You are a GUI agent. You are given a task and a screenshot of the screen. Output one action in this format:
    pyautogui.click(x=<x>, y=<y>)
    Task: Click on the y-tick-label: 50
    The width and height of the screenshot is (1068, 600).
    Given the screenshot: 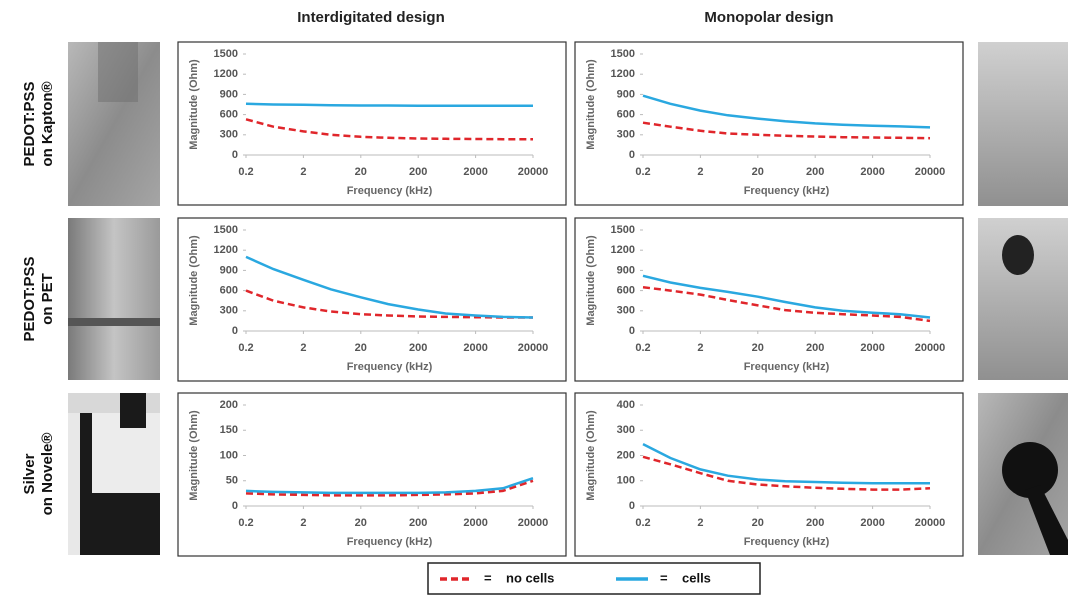 What is the action you would take?
    pyautogui.click(x=232, y=481)
    